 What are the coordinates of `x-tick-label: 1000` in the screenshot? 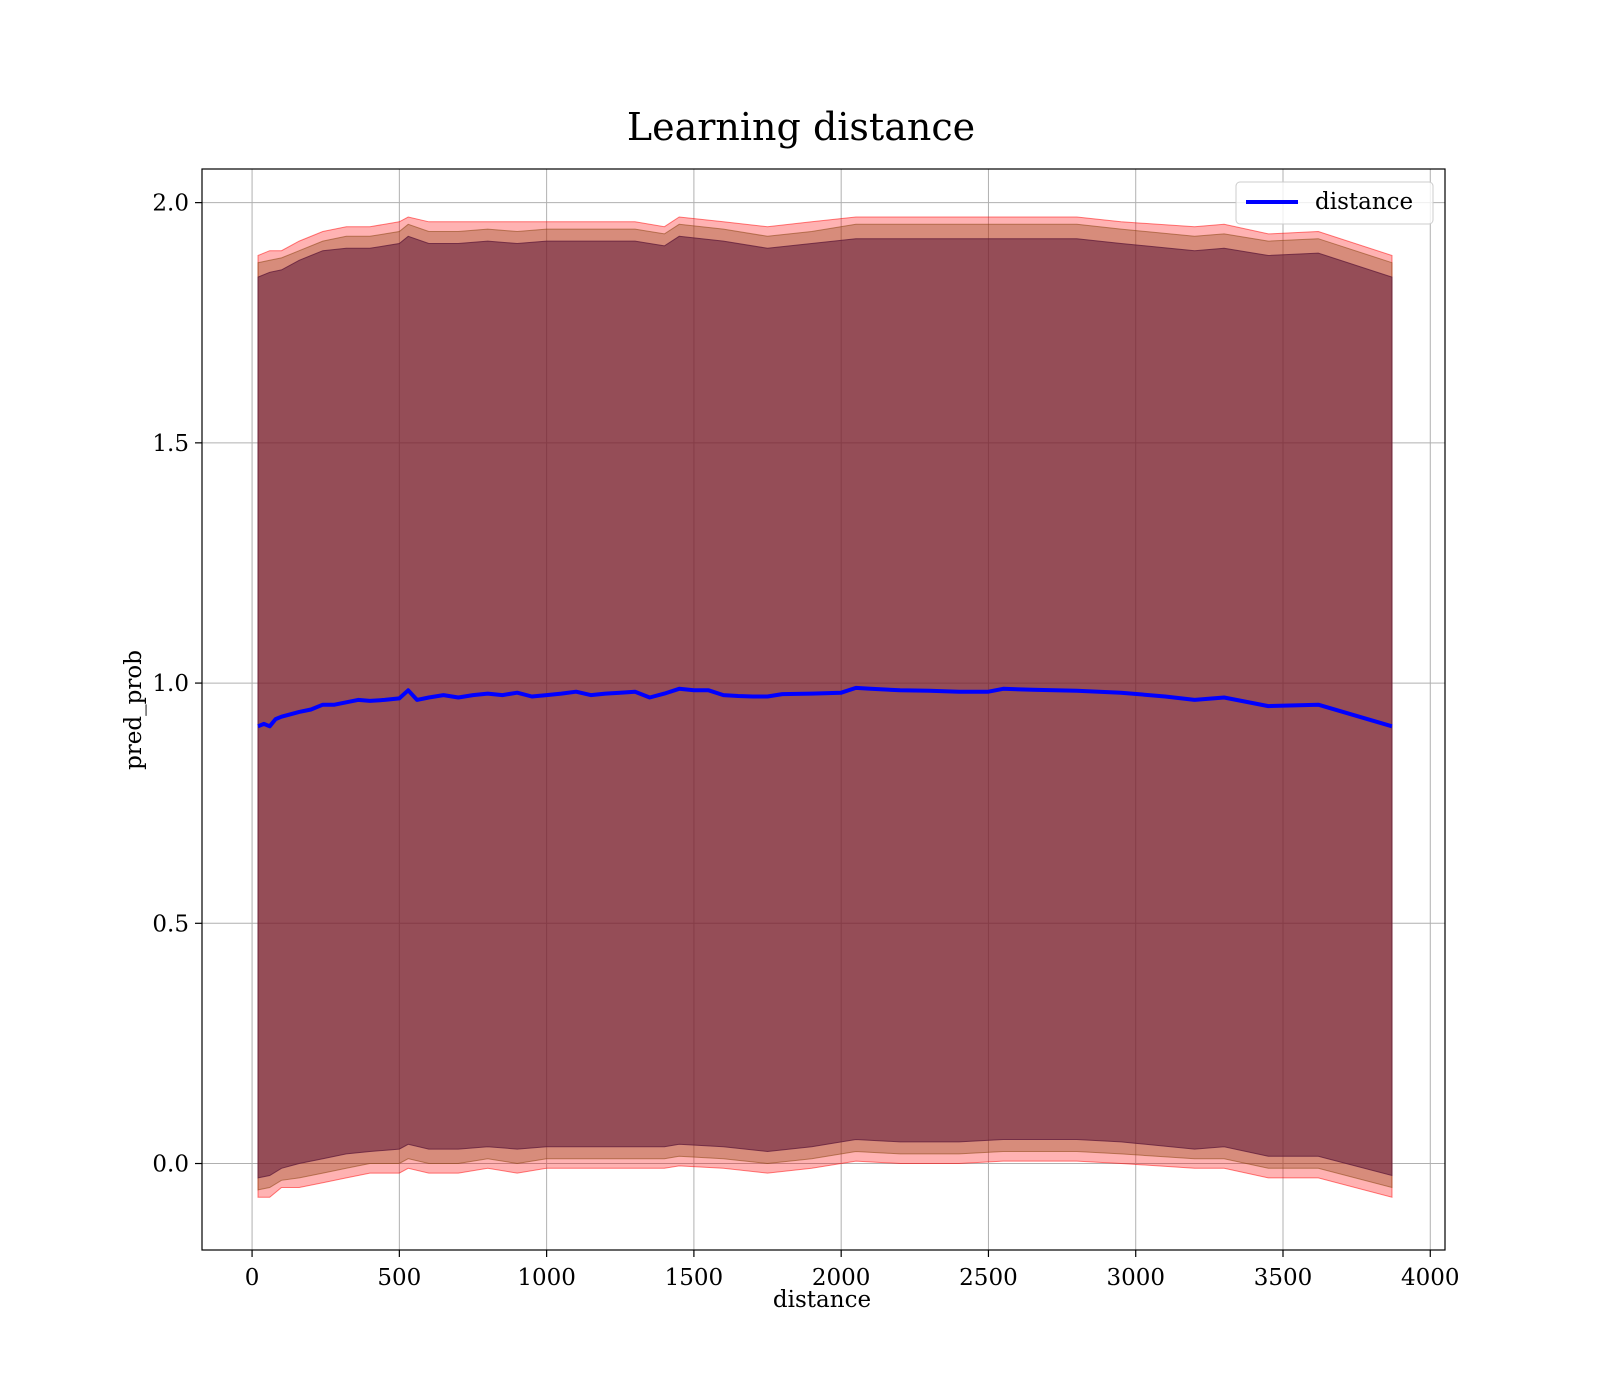 It's located at (546, 1278).